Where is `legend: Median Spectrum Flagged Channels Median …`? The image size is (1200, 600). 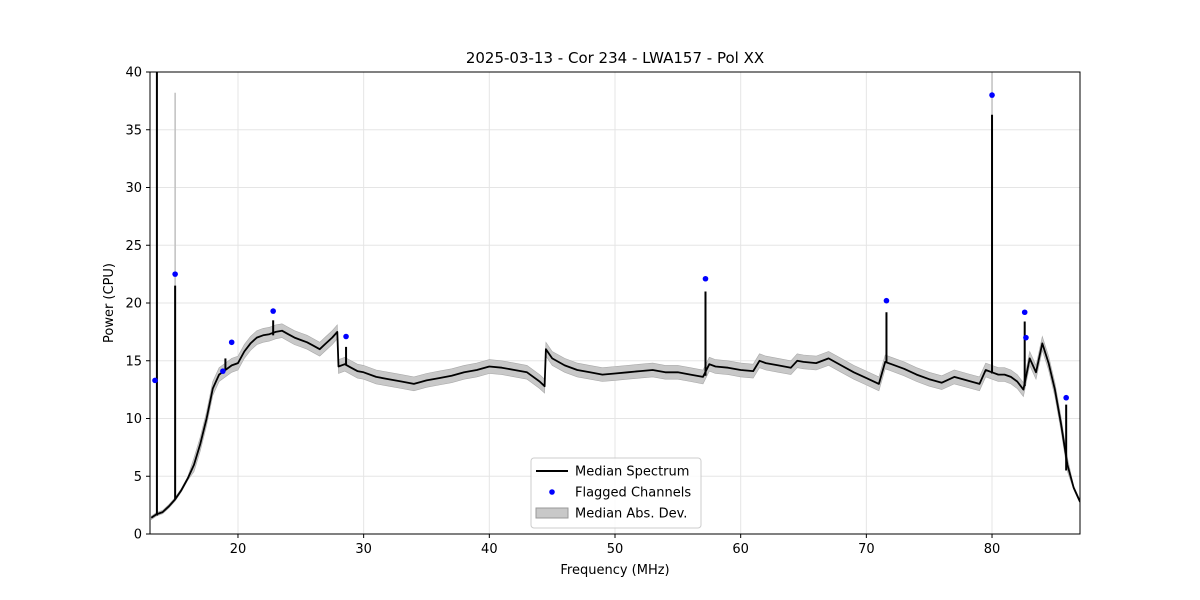
legend: Median Spectrum Flagged Channels Median … is located at coordinates (616, 493).